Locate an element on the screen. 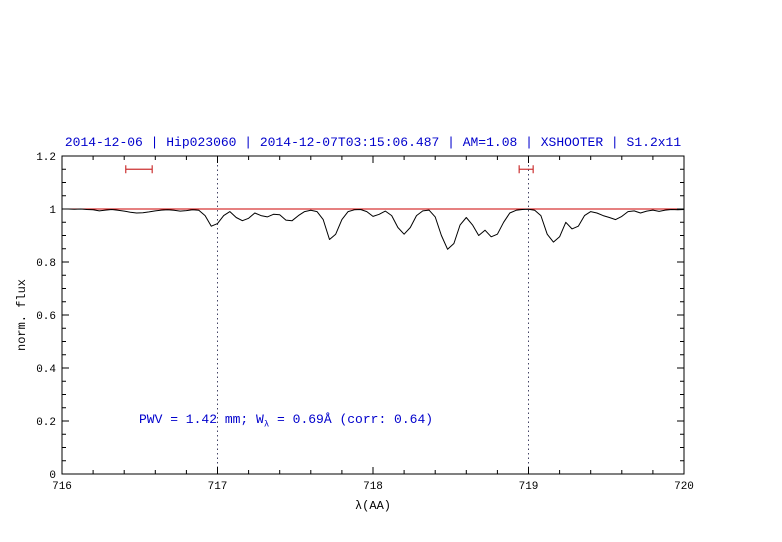 The width and height of the screenshot is (782, 542). annotation-pwv: PWV = 1.42 mm; Wλ = 0.69Å (corr: 0.64) is located at coordinates (286, 421).